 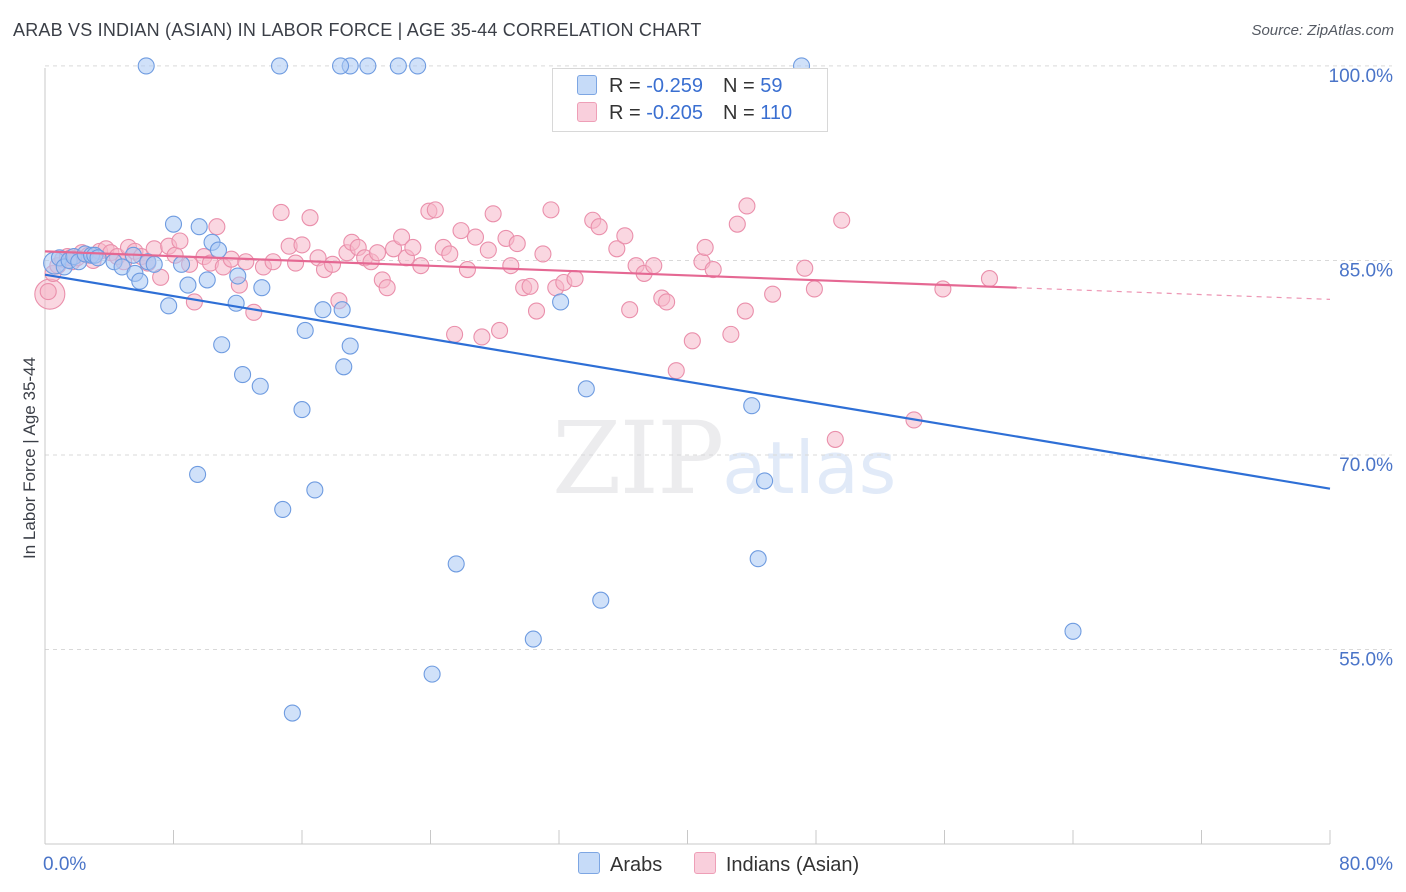 What do you see at coordinates (64, 864) in the screenshot?
I see `x-tick-label: 0.0%` at bounding box center [64, 864].